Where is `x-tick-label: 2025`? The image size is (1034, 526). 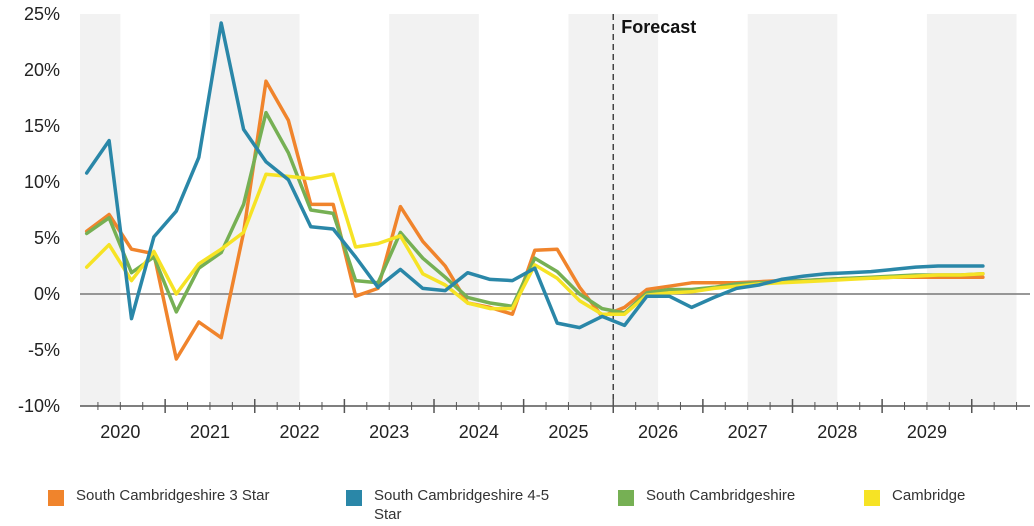
x-tick-label: 2025 is located at coordinates (568, 432).